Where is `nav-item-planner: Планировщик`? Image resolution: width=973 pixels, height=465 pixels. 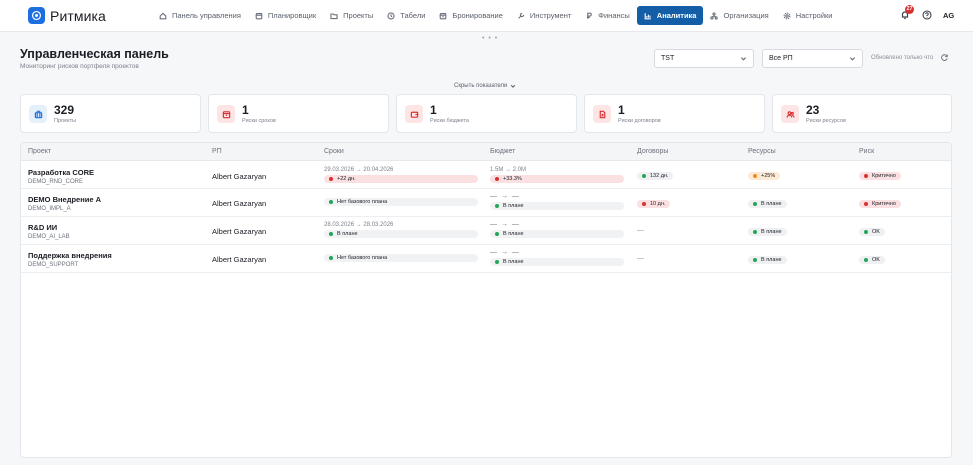
nav-item-planner: Планировщик is located at coordinates (285, 15).